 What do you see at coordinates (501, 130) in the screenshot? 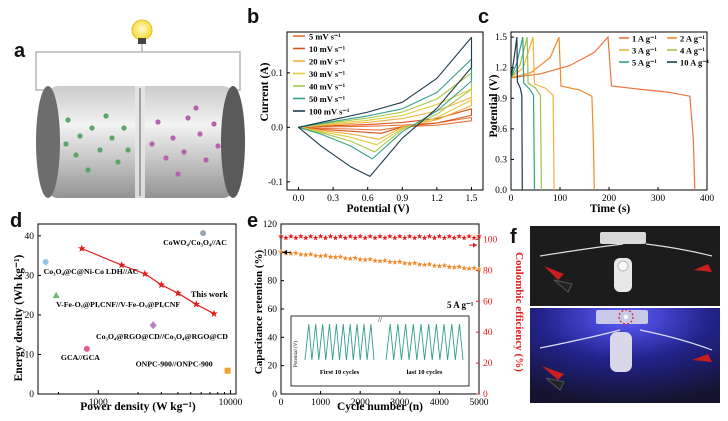
I see `gcd-y-tick-label: 0.6` at bounding box center [501, 130].